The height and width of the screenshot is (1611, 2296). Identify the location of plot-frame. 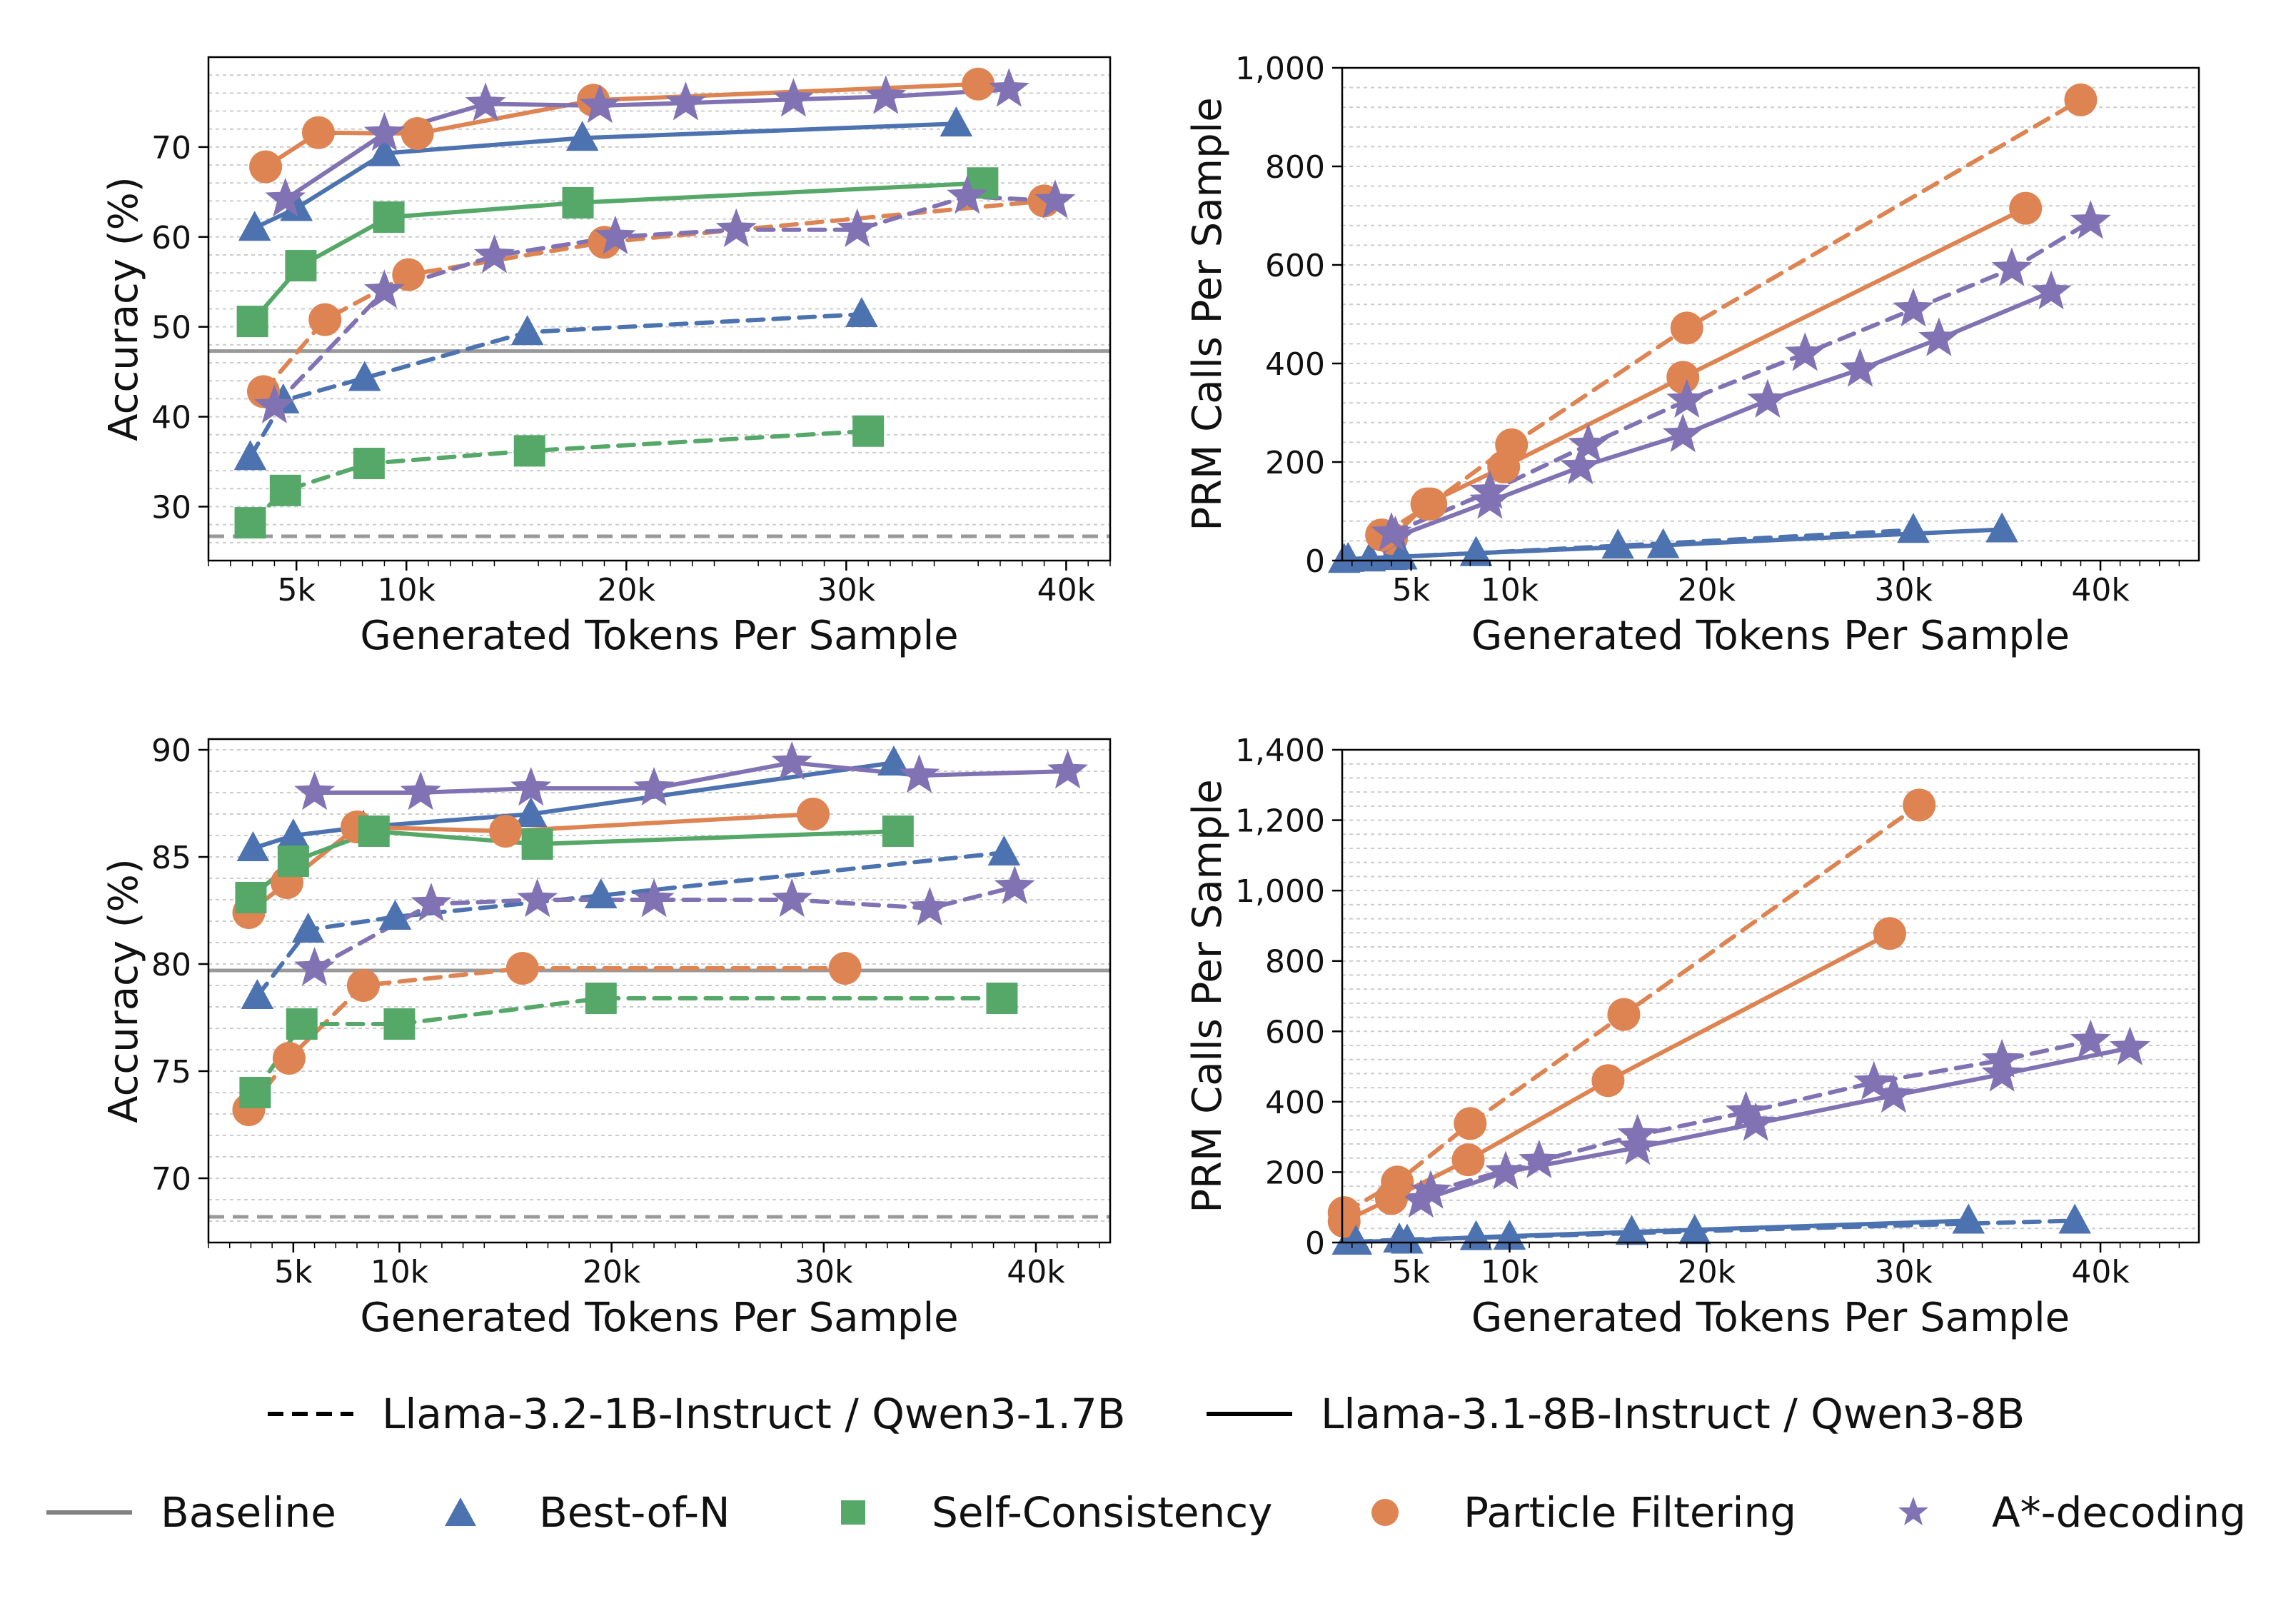
(659, 991).